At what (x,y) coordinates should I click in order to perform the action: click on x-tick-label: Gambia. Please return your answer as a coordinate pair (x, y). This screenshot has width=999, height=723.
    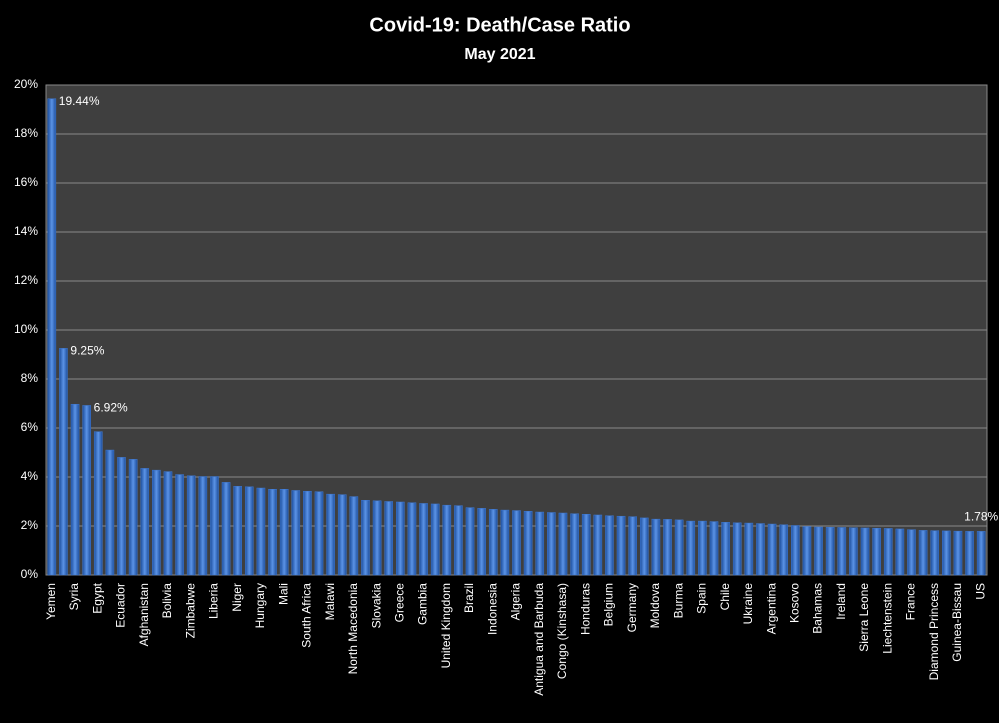
    Looking at the image, I should click on (423, 604).